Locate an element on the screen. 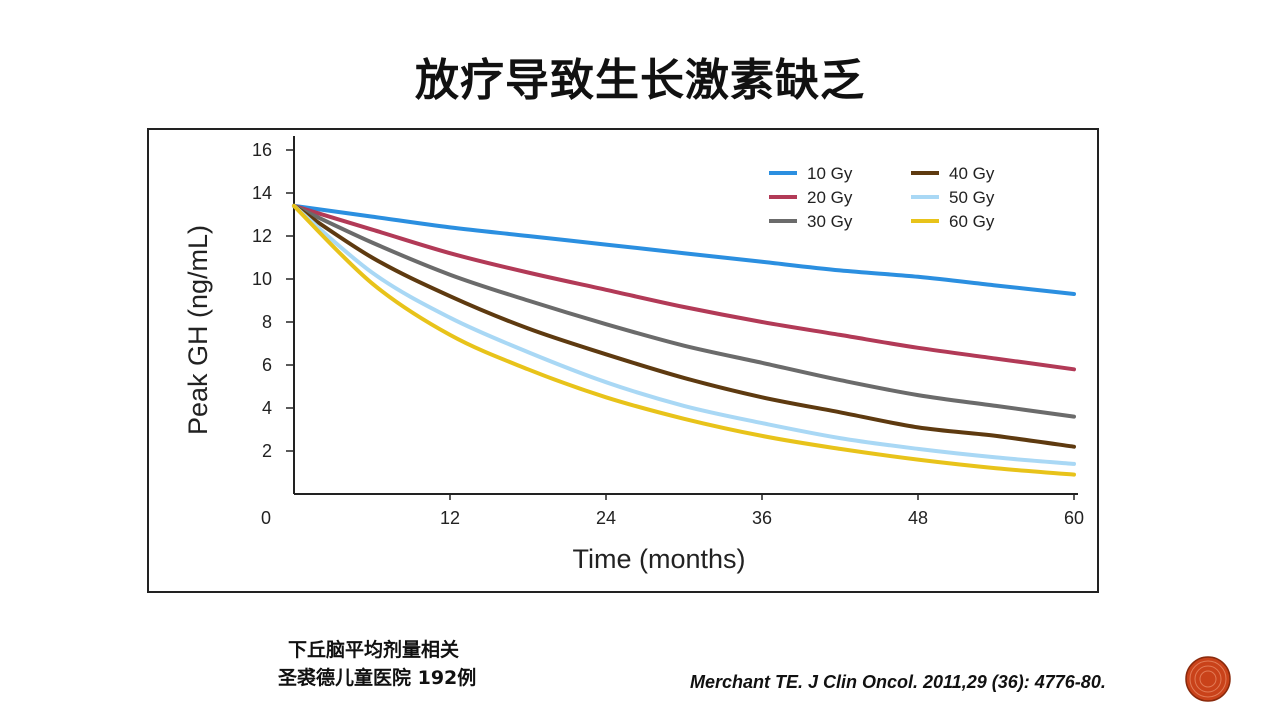  series-line-20-gy is located at coordinates (684, 287).